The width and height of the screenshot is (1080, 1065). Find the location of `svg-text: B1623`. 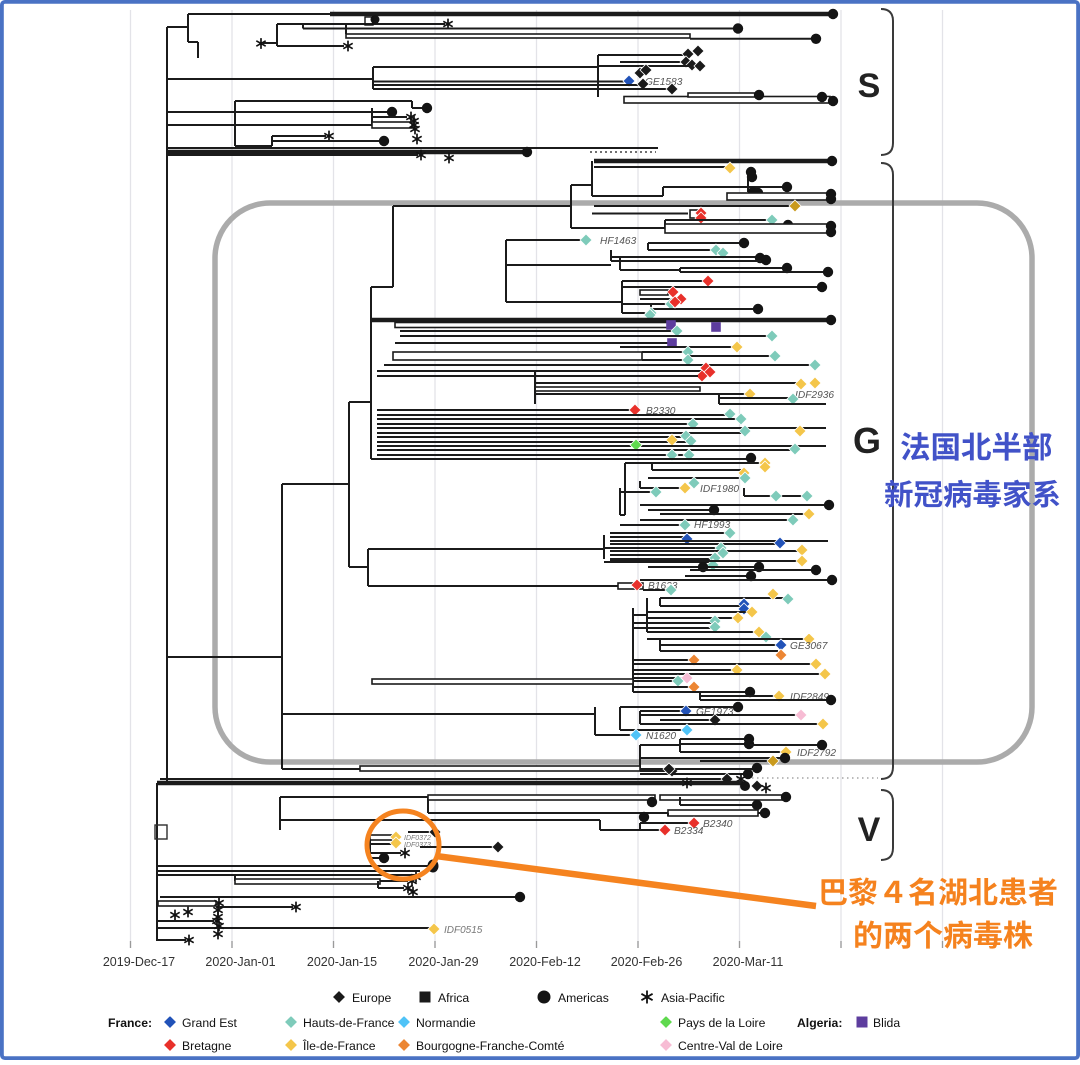

svg-text: B1623 is located at coordinates (663, 586).